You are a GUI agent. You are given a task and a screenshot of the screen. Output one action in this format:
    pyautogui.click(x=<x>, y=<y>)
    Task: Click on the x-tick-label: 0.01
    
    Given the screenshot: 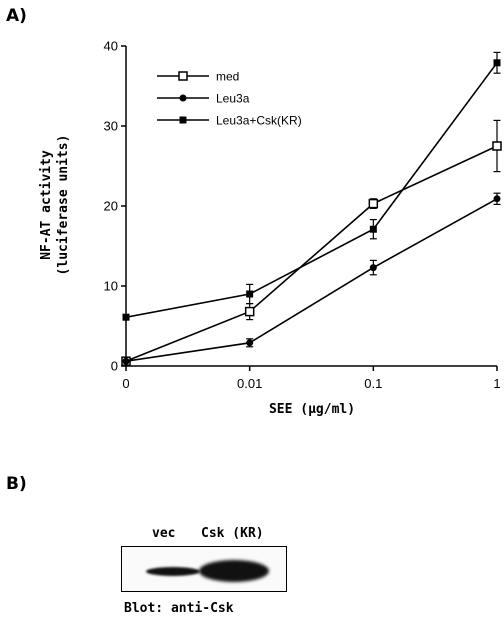 What is the action you would take?
    pyautogui.click(x=249, y=383)
    